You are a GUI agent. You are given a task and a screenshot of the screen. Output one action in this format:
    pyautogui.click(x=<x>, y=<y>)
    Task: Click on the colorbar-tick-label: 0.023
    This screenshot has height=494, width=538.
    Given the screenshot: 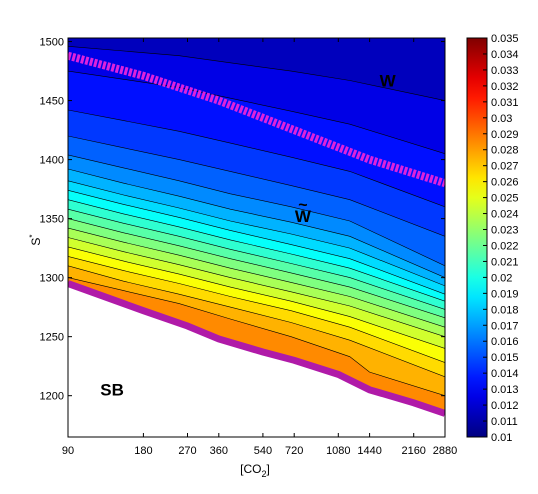 What is the action you would take?
    pyautogui.click(x=505, y=231)
    